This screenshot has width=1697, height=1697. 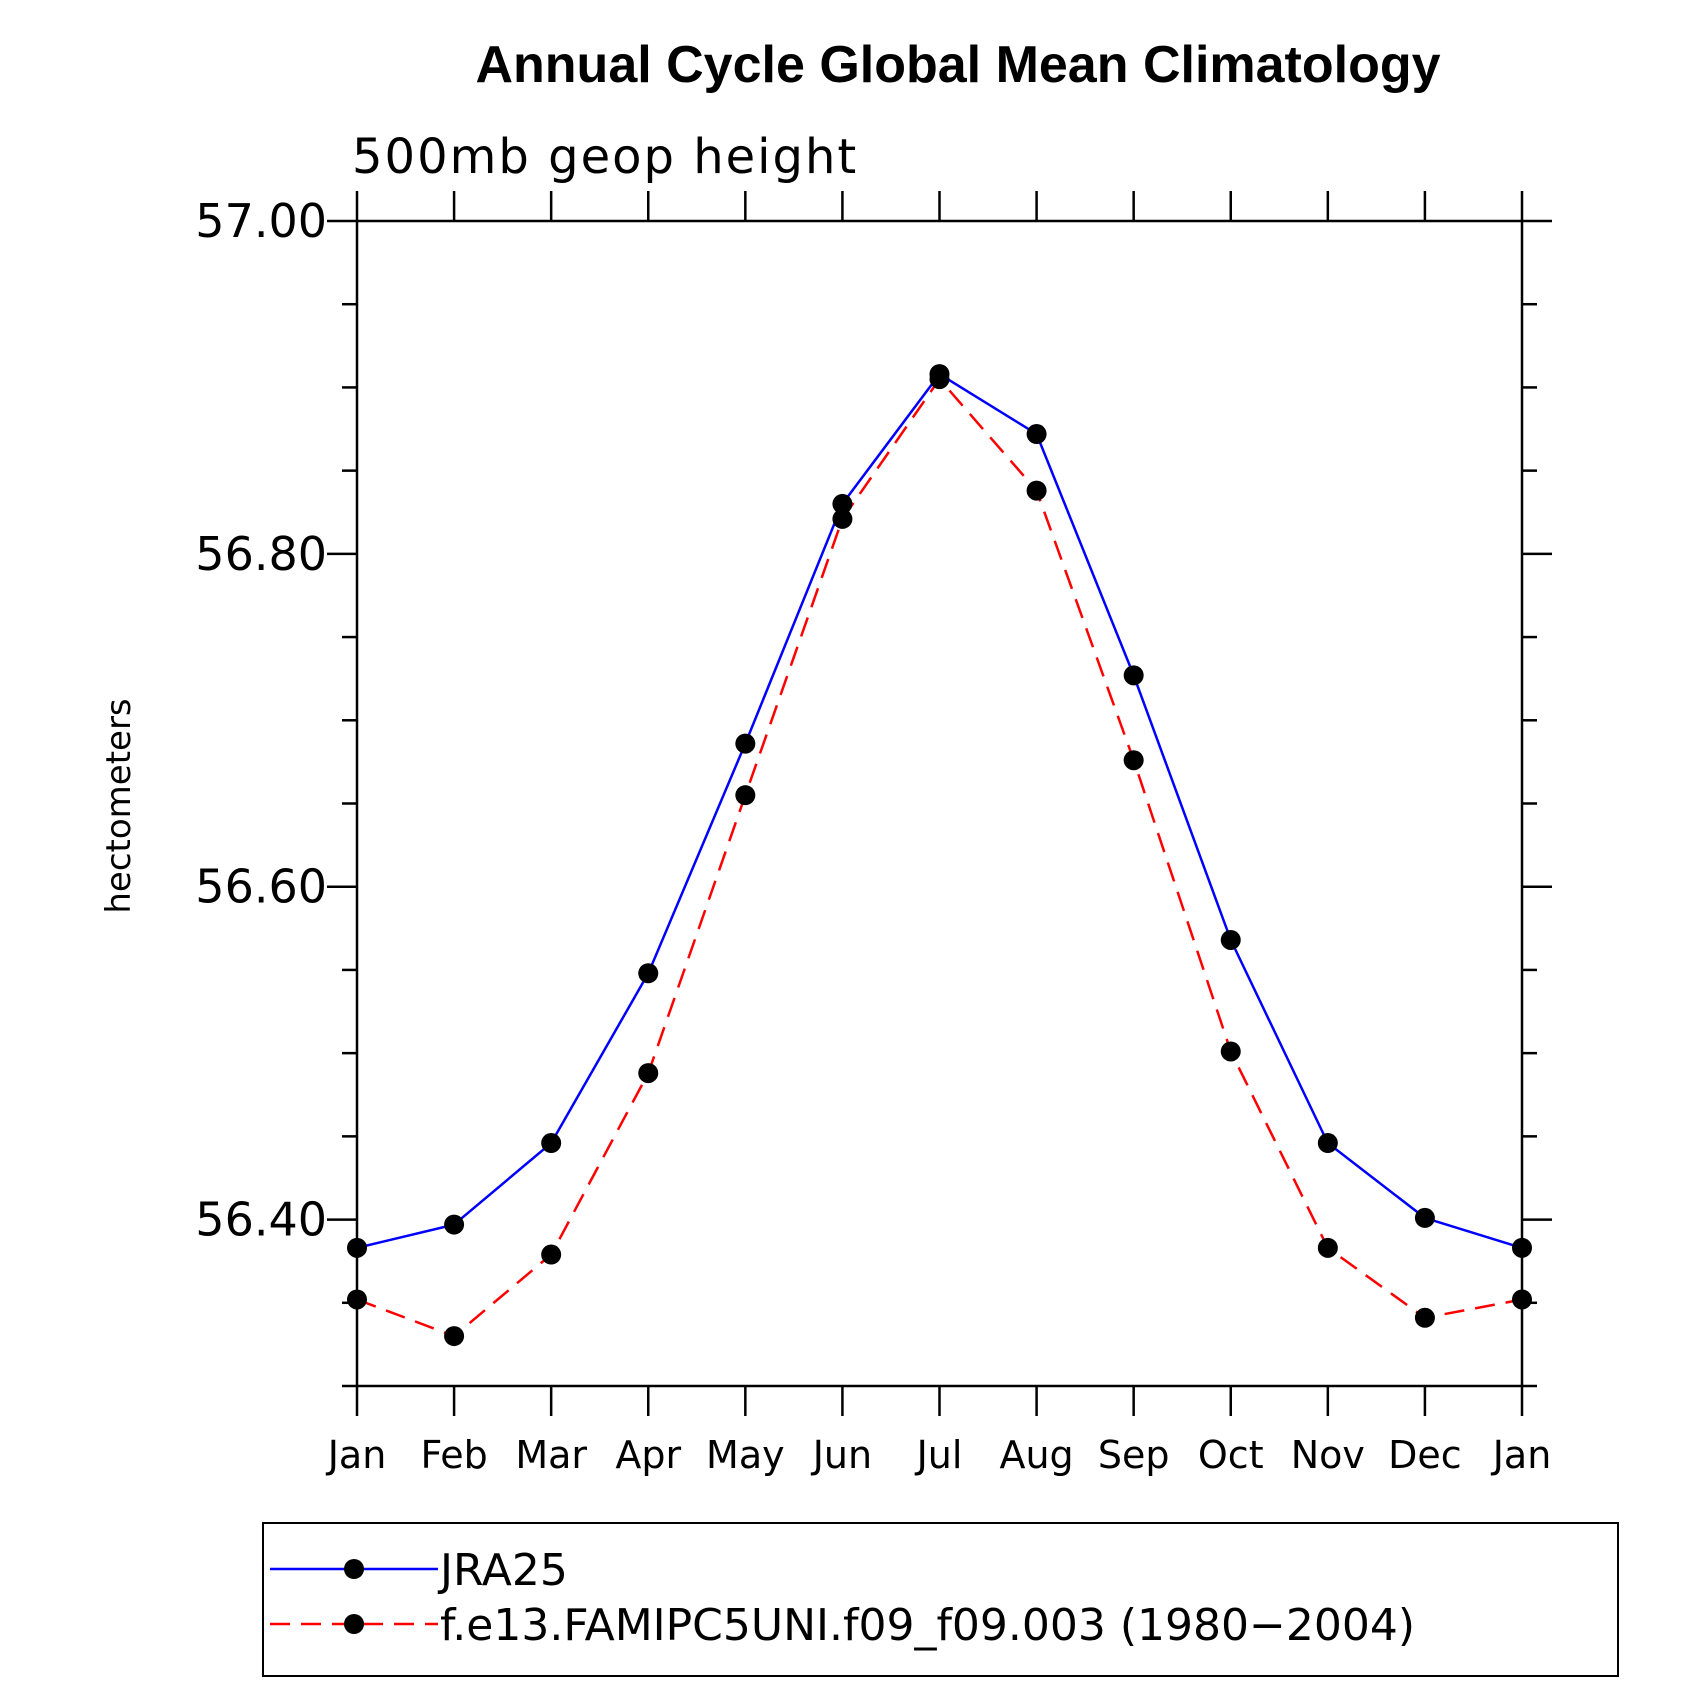 I want to click on x-tick-label: Feb, so click(x=453, y=1455).